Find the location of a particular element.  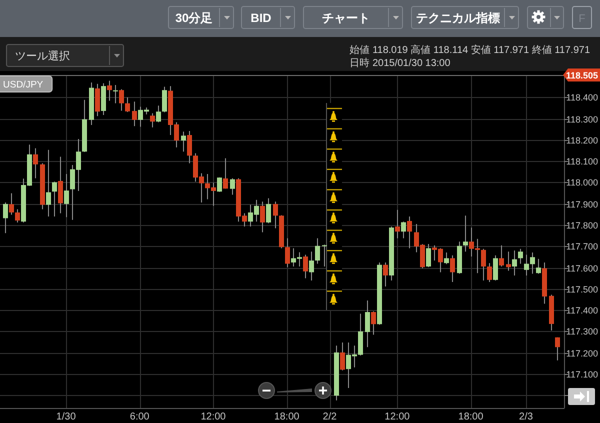

y-tick-label: 117.200 is located at coordinates (582, 353).